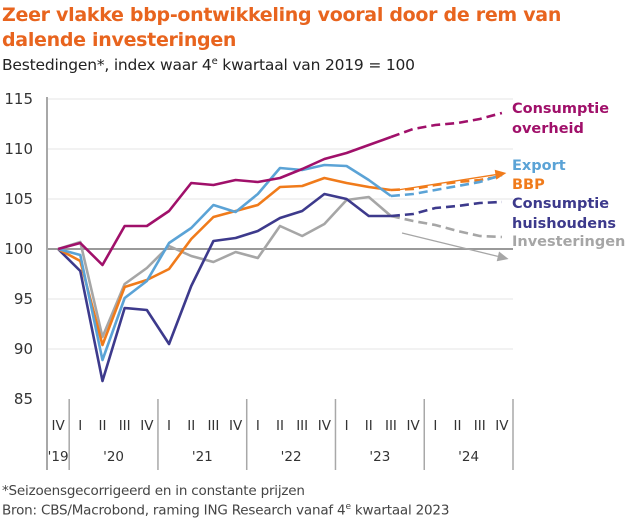  Describe the element at coordinates (23, 299) in the screenshot. I see `y-tick-label: 95` at that location.